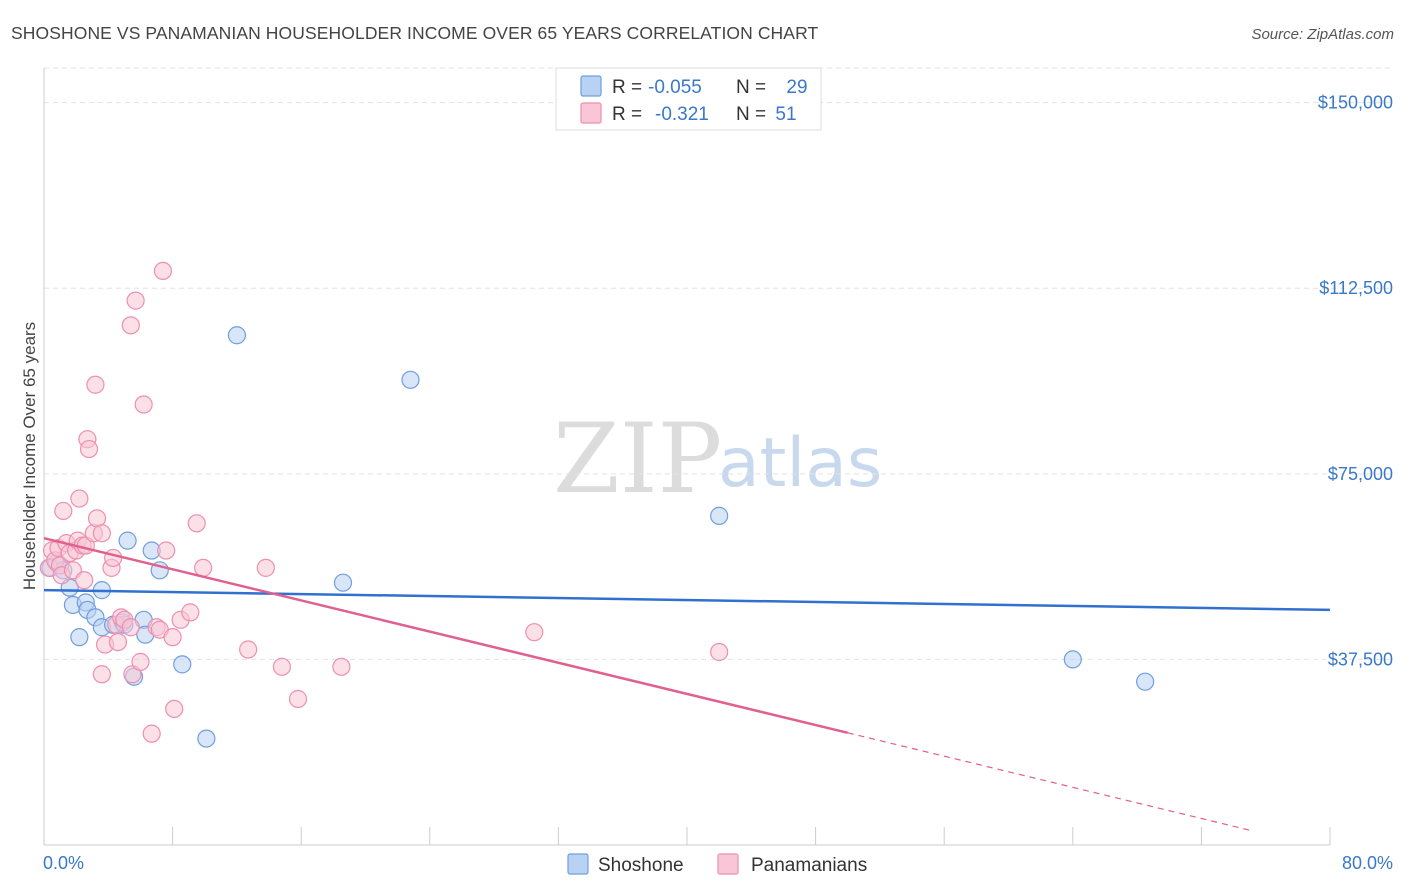 The width and height of the screenshot is (1406, 892). I want to click on x-ticks, so click(687, 836).